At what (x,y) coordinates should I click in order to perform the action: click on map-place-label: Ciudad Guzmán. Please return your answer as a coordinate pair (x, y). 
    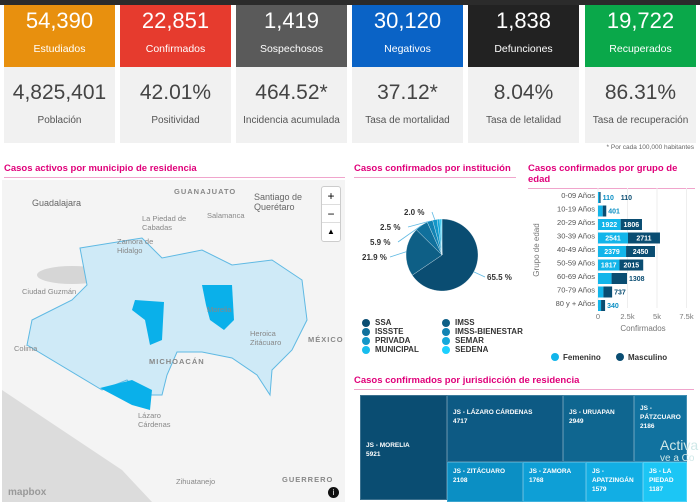
    Looking at the image, I should click on (49, 291).